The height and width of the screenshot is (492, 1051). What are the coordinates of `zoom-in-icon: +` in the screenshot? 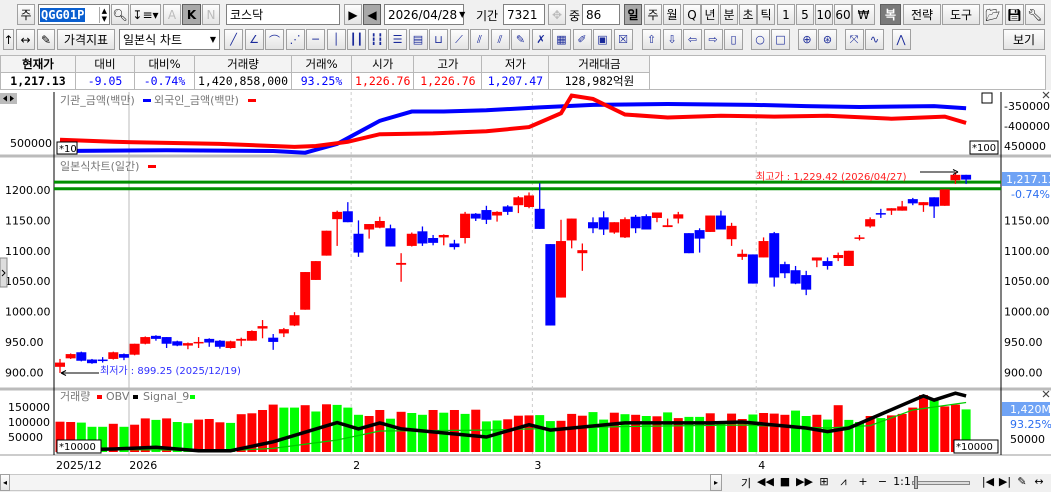 It's located at (863, 481).